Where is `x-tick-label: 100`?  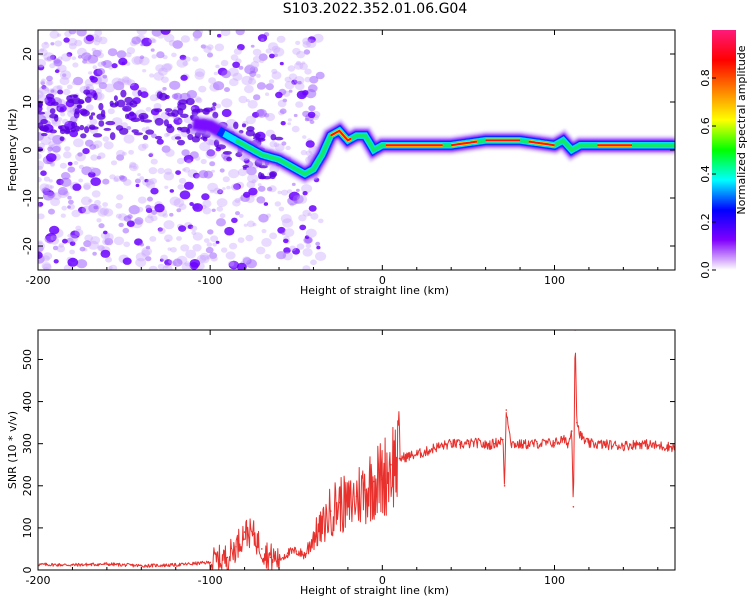
x-tick-label: 100 is located at coordinates (554, 280).